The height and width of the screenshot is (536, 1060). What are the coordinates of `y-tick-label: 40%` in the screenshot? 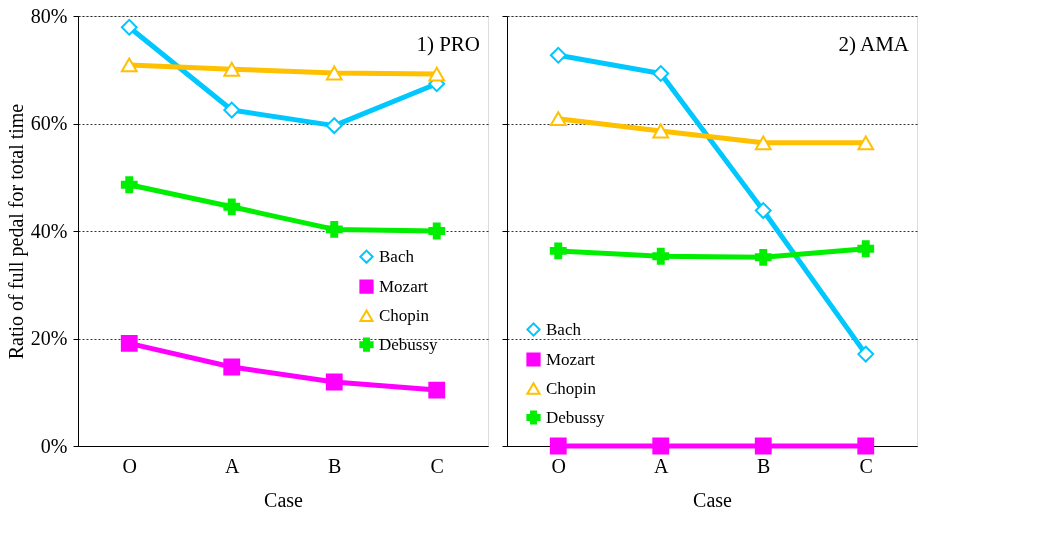 It's located at (49, 230).